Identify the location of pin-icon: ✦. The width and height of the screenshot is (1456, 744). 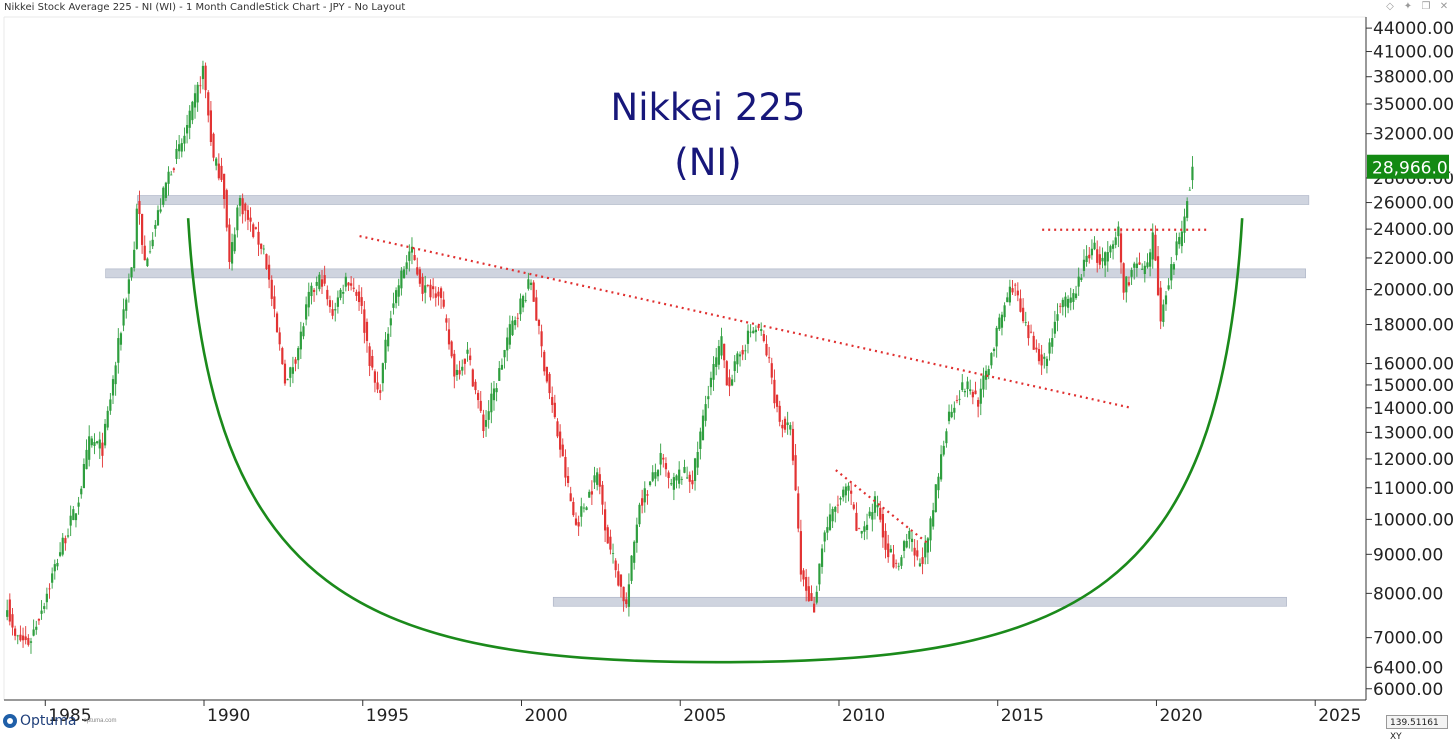
(1408, 6).